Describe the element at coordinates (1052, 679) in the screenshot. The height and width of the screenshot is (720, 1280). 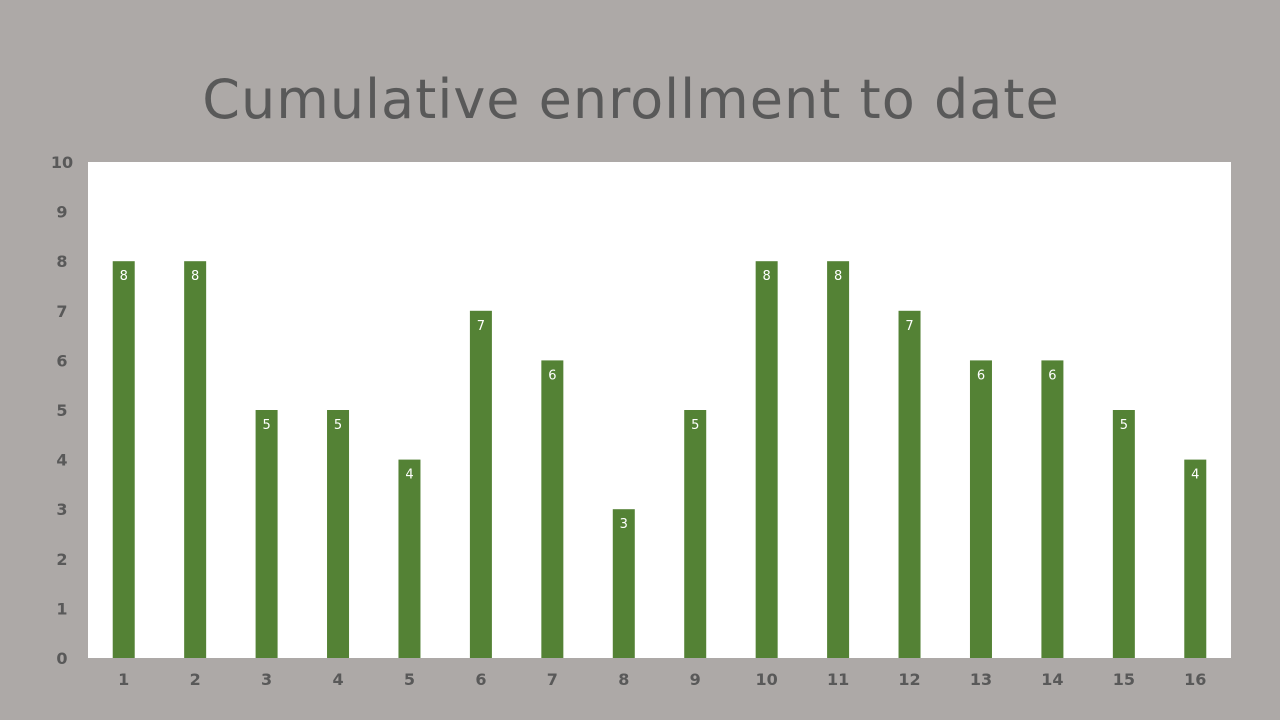
I see `x-tick-label: 14` at that location.